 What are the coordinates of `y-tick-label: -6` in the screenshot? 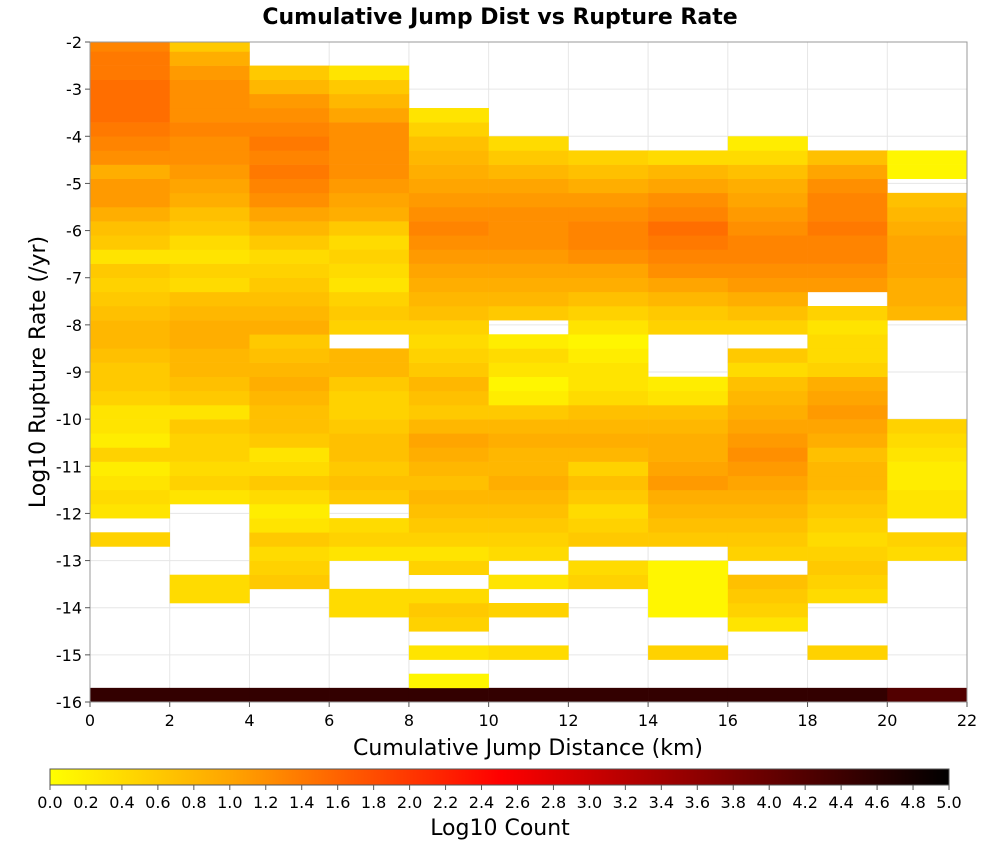 It's located at (74, 231).